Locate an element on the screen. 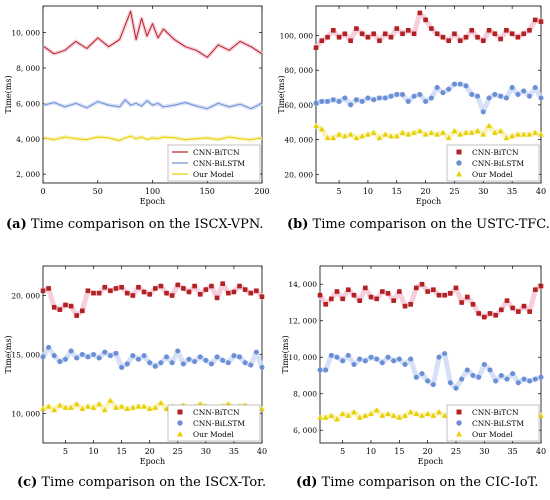  y-tick-label: 15, 000 is located at coordinates (25, 355).